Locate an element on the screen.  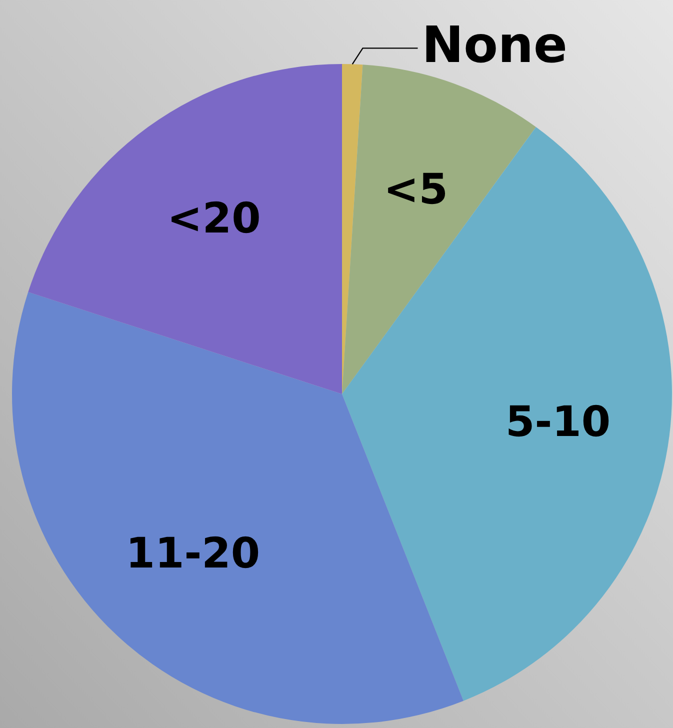
slice-label: 11-20 is located at coordinates (193, 553).